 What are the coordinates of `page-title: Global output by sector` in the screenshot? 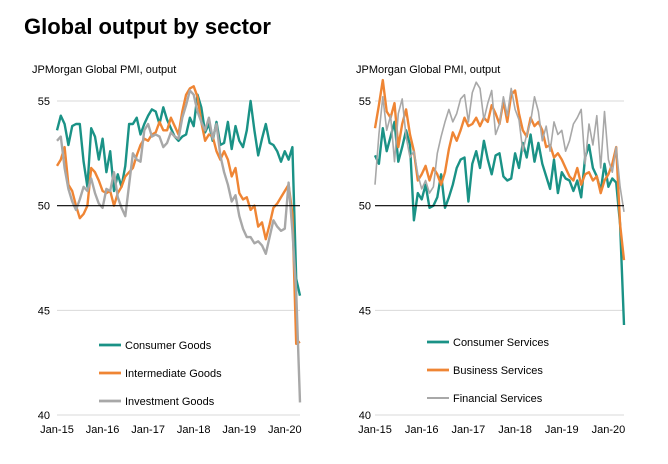 It's located at (147, 26).